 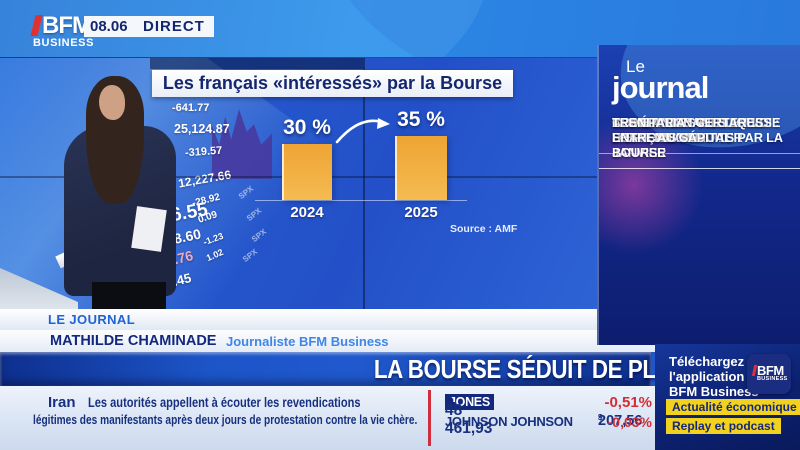 What do you see at coordinates (451, 406) in the screenshot?
I see `quote-unit: pts` at bounding box center [451, 406].